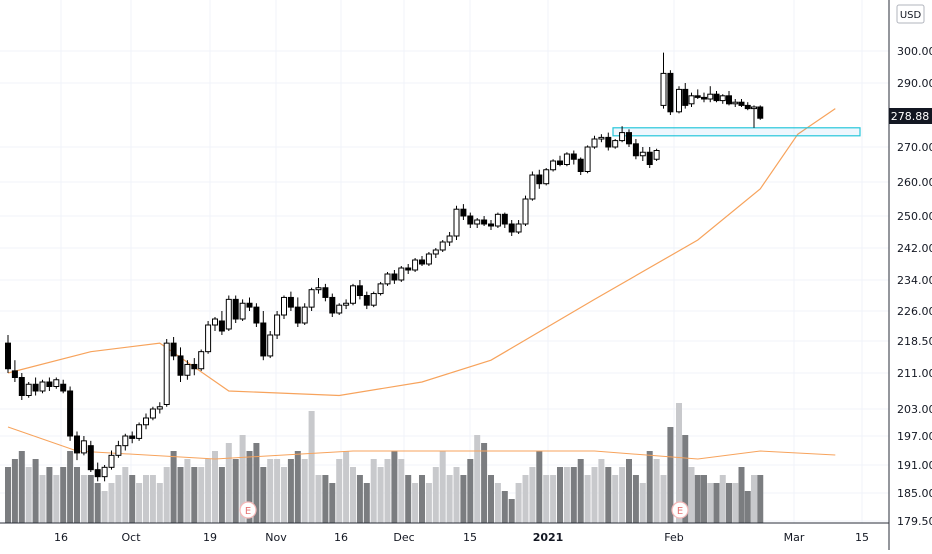  I want to click on currency-label: USD, so click(911, 15).